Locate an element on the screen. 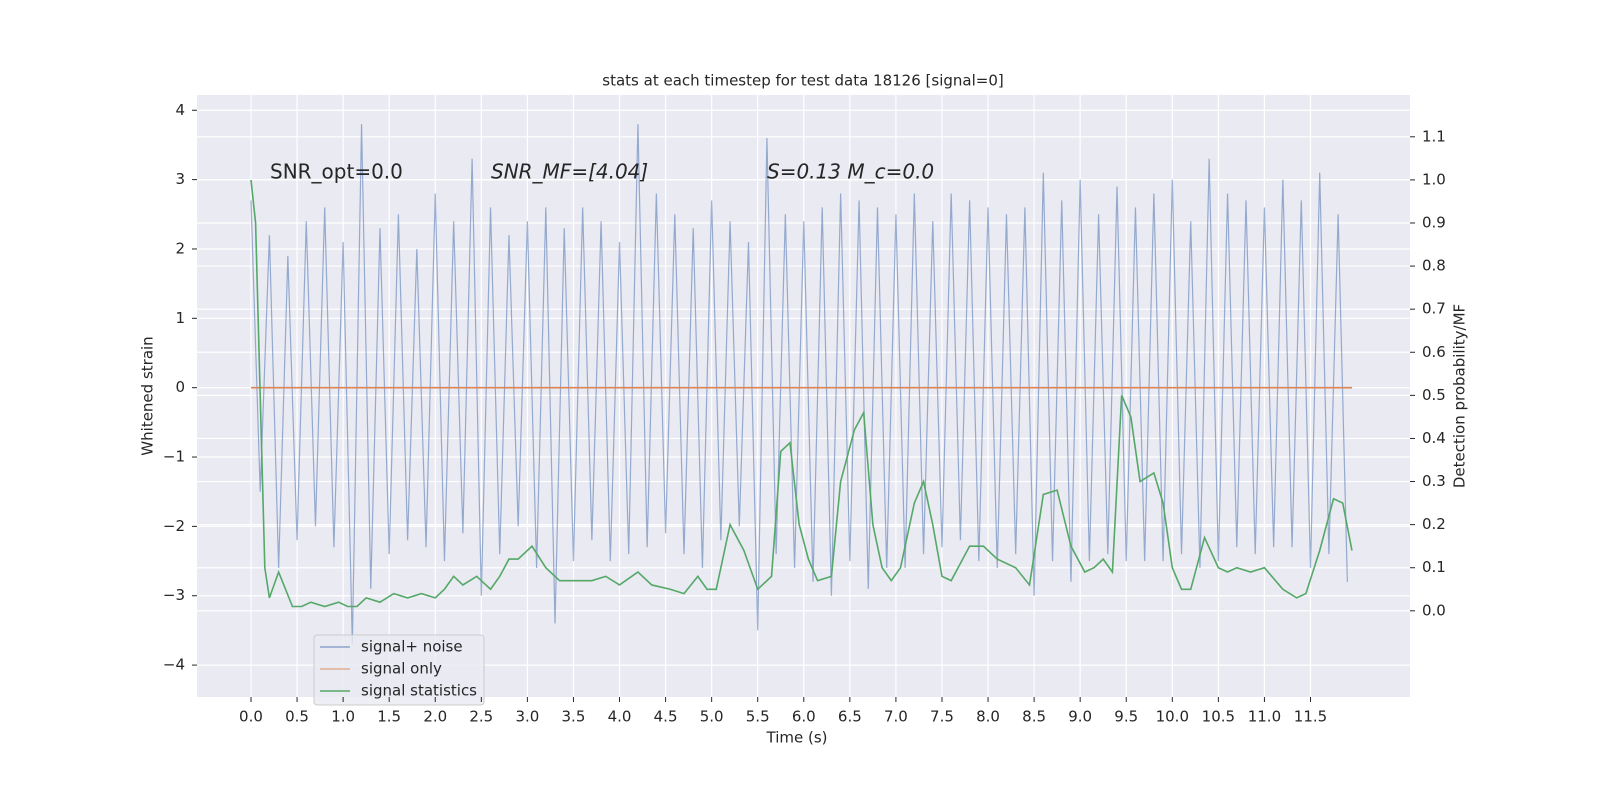 This screenshot has width=1600, height=800. x-axis-label: Time (s) is located at coordinates (797, 738).